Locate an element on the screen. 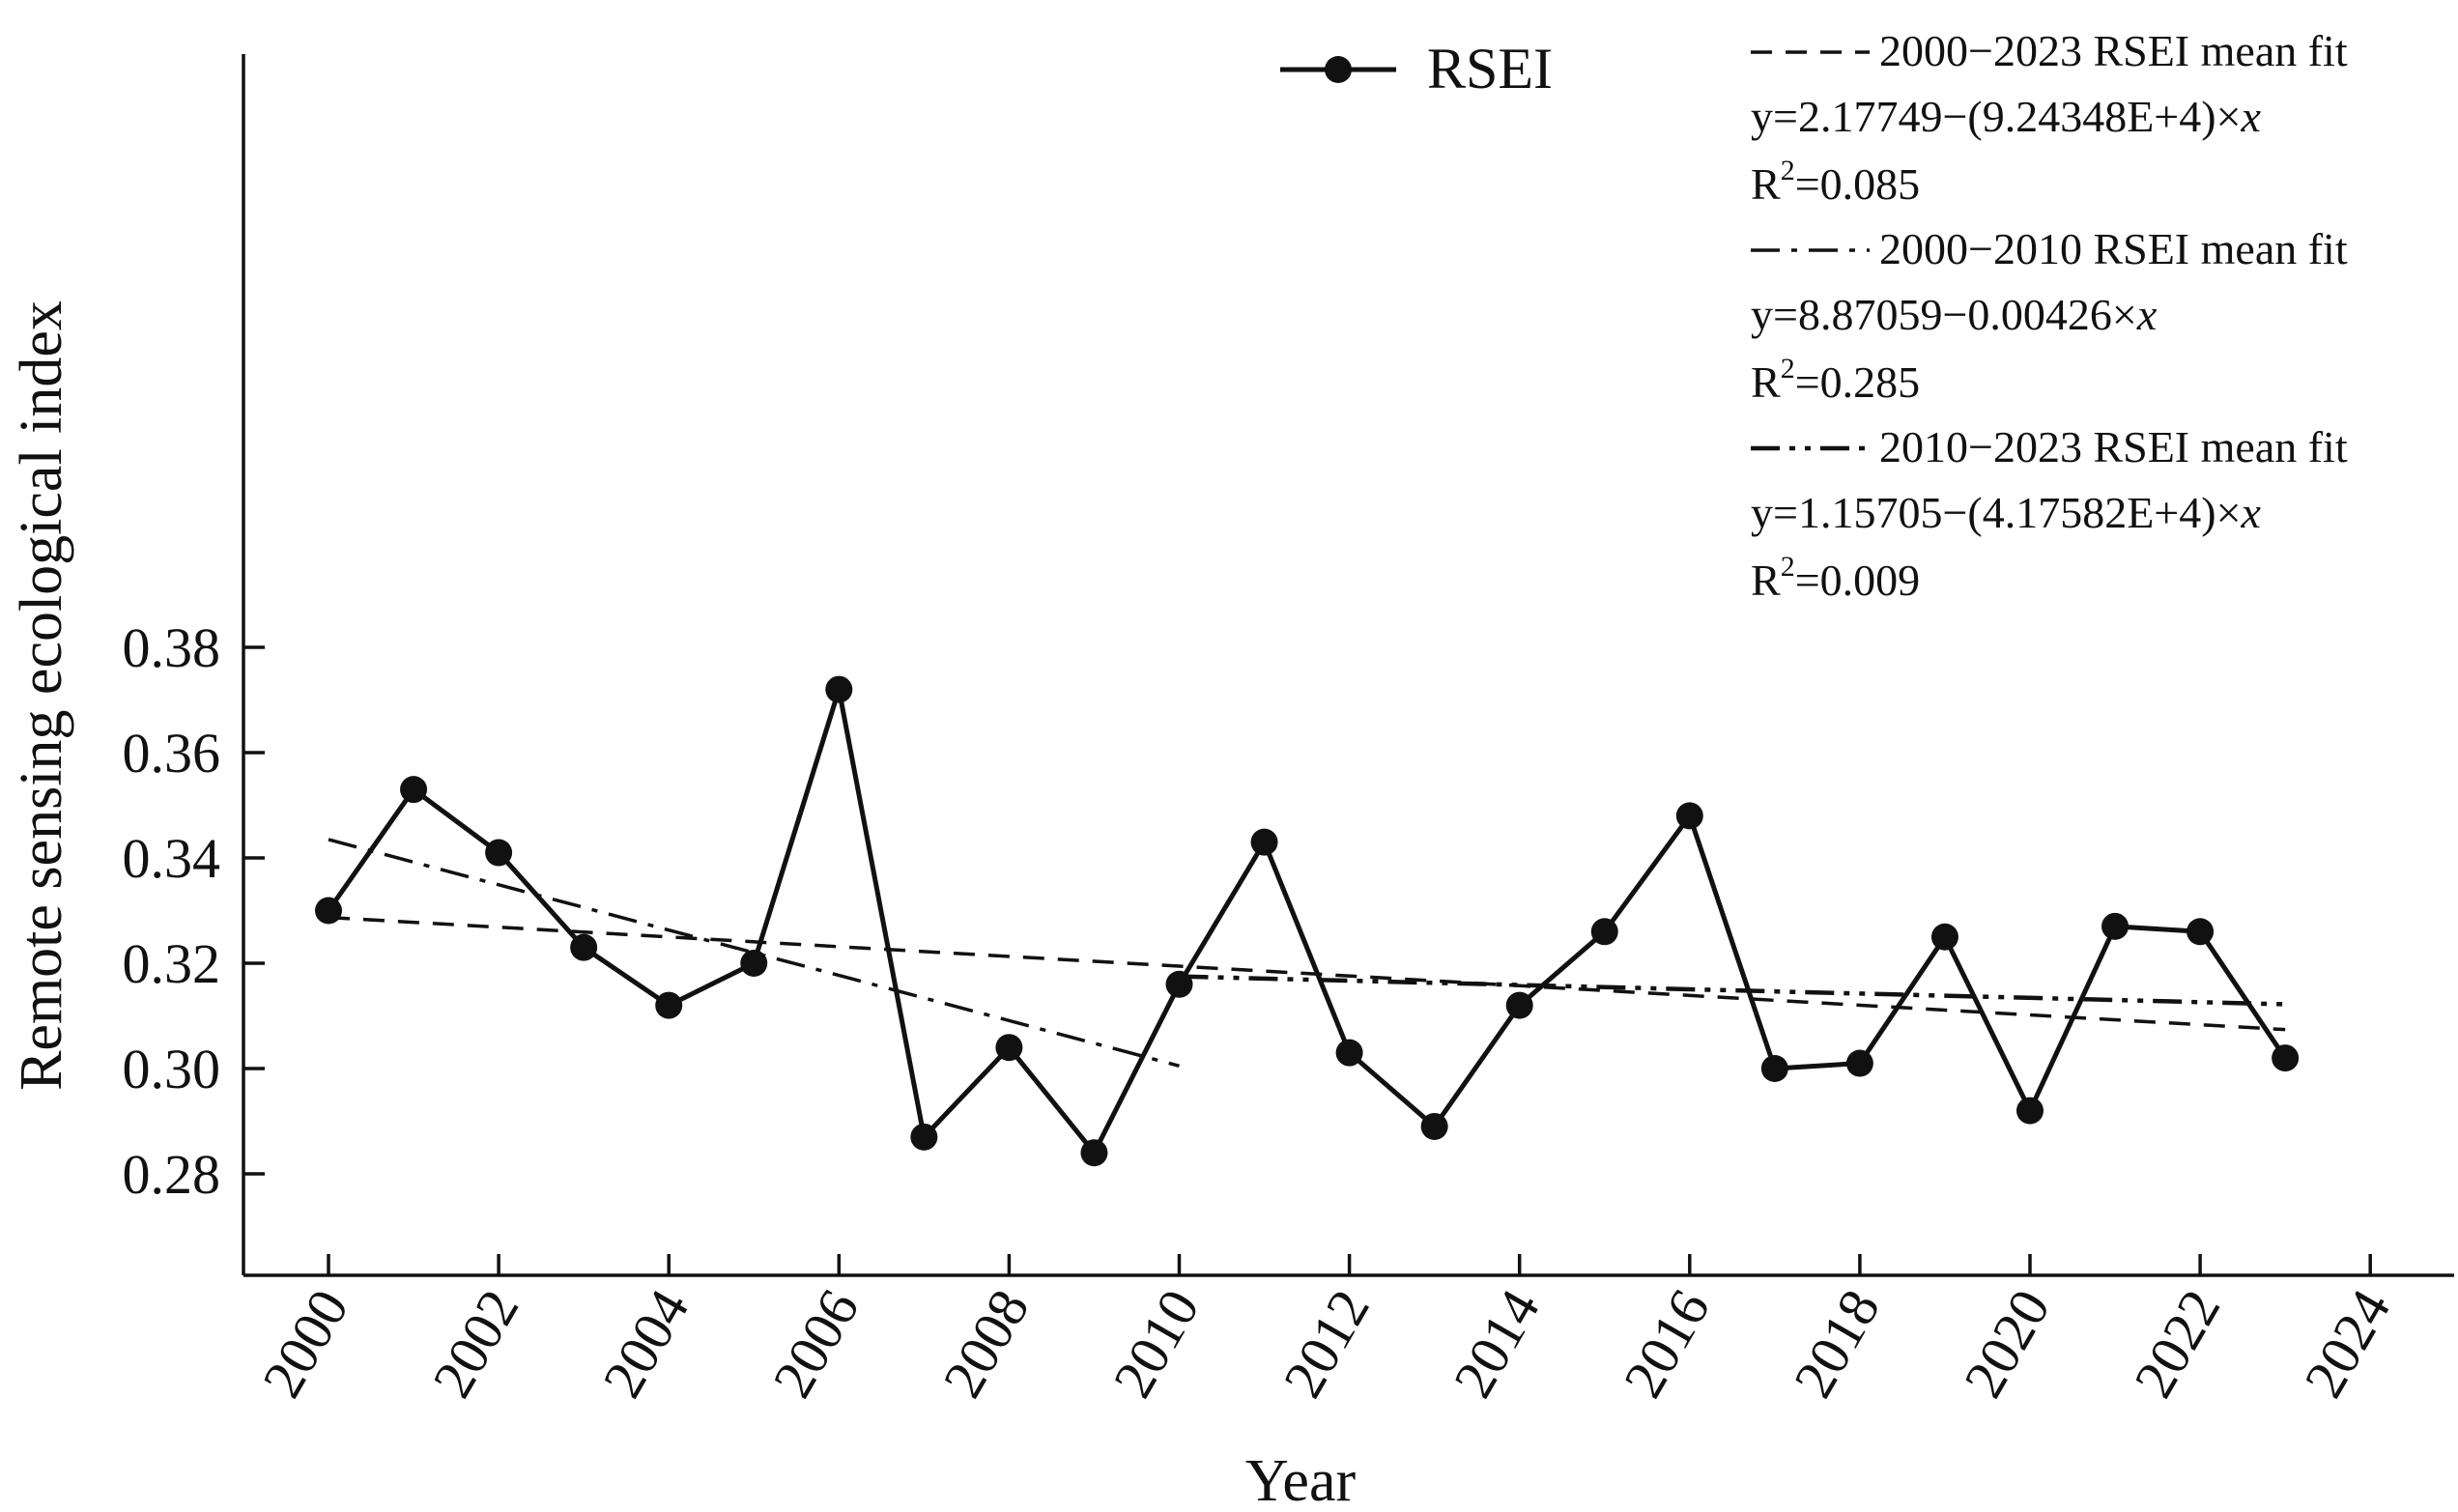  x-tick-label: 2024 is located at coordinates (2347, 1343).